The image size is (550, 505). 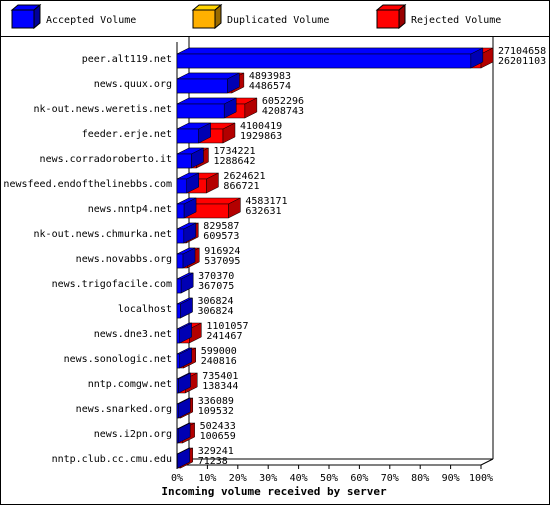 I want to click on value-label: 4208743, so click(x=283, y=111).